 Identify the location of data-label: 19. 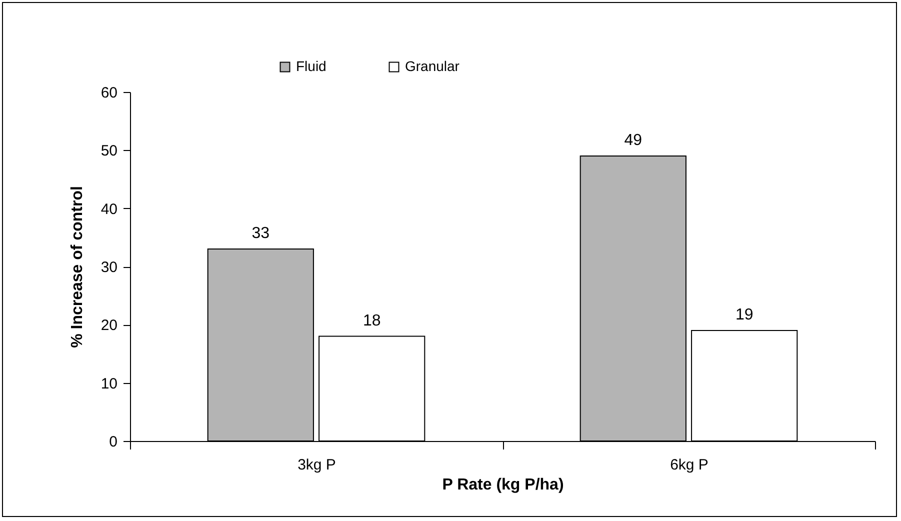
(744, 315).